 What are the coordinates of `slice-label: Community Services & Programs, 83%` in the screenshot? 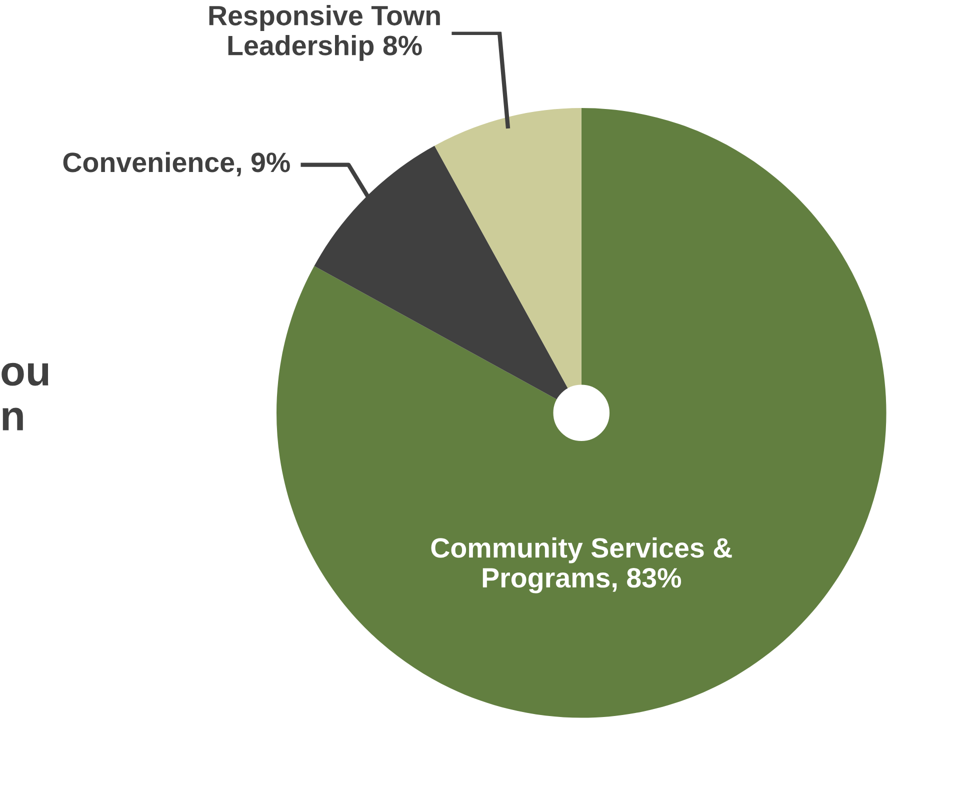 It's located at (581, 565).